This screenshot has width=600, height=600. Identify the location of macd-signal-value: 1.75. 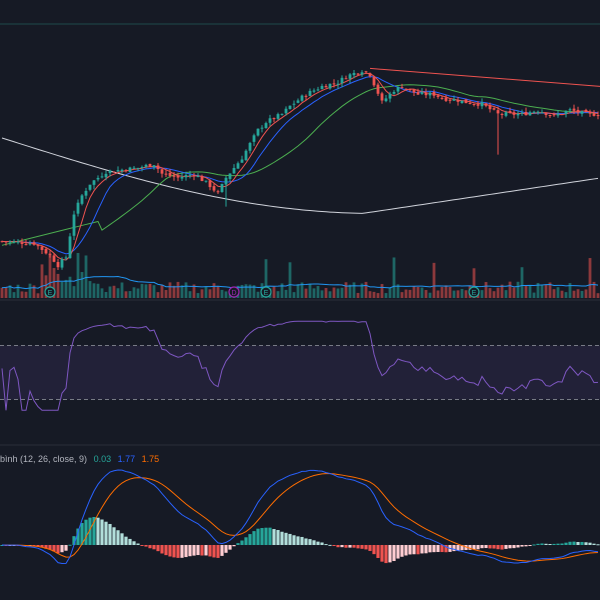
(150, 459).